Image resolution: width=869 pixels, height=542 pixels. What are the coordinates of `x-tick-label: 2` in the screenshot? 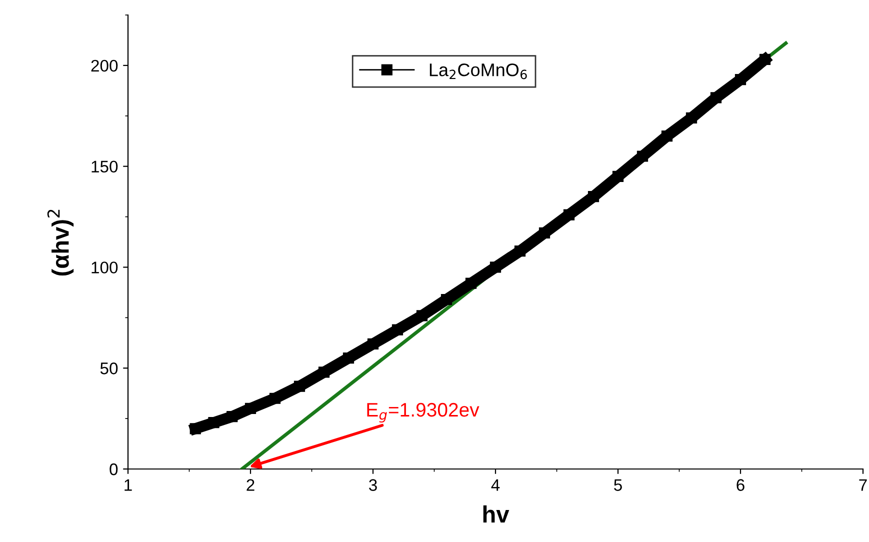 It's located at (250, 485).